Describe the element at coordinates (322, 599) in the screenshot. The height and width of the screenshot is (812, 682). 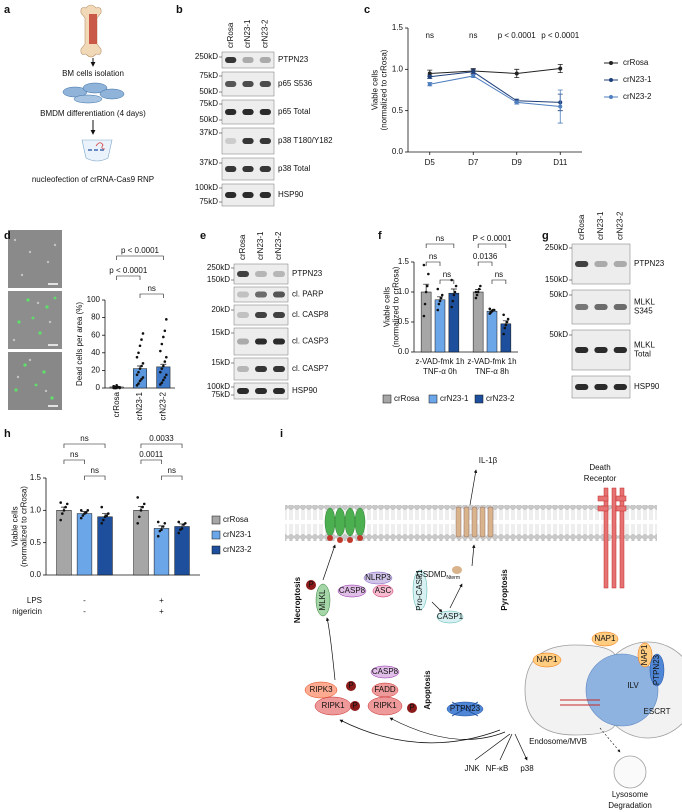
I see `diagram-label: MLKL` at that location.